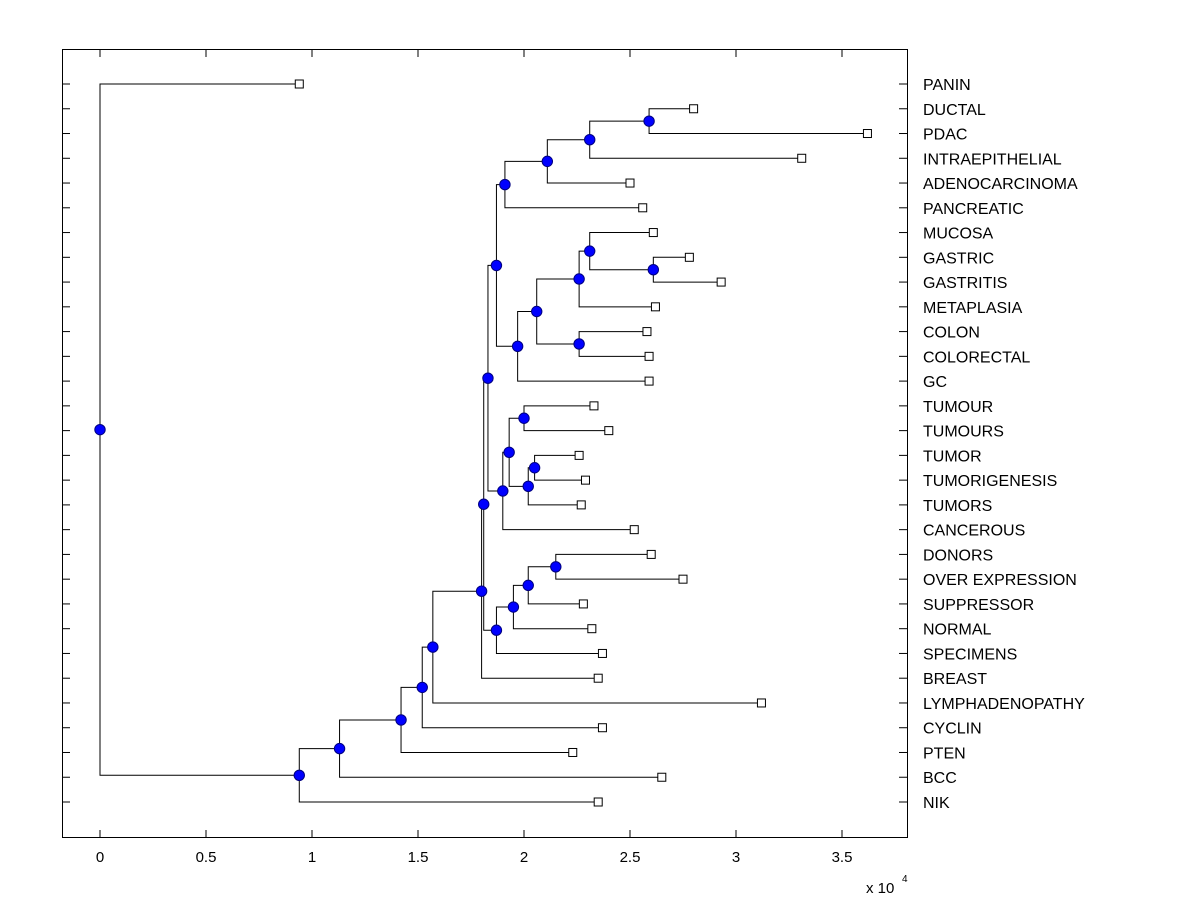 The image size is (1200, 900). Describe the element at coordinates (100, 857) in the screenshot. I see `x-tick-label: 0` at that location.